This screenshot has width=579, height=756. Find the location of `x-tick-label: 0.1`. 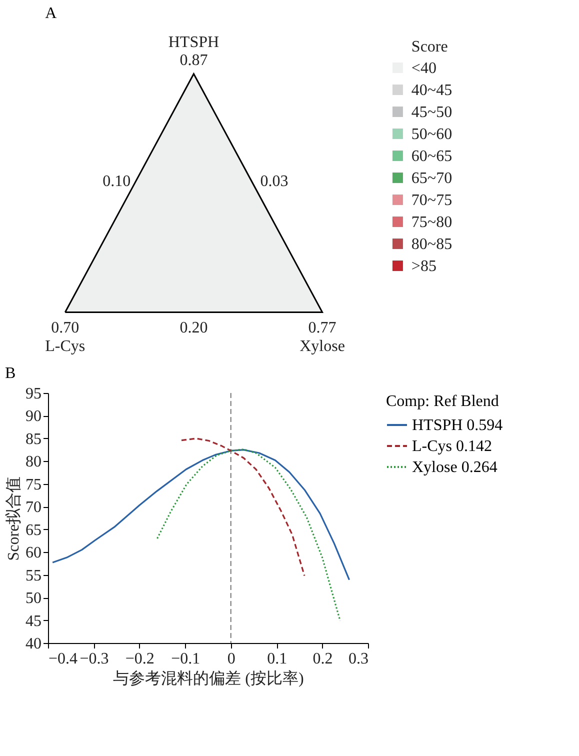

x-tick-label: 0.1 is located at coordinates (277, 659).